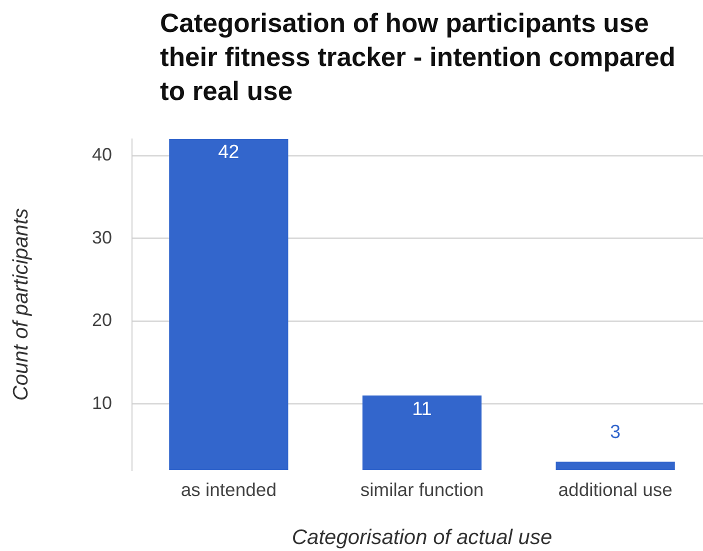  I want to click on x-axis-title: Categorisation of actual use, so click(422, 538).